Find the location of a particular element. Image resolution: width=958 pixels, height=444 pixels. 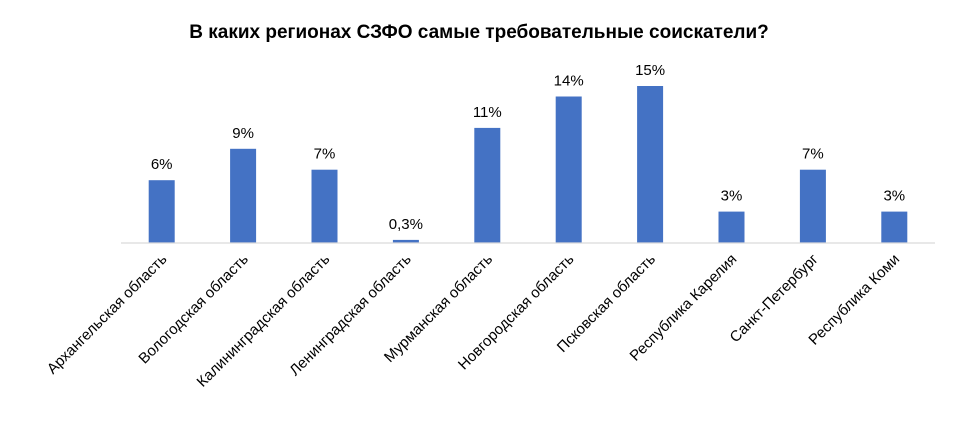

value-label-7: 15% is located at coordinates (650, 70).